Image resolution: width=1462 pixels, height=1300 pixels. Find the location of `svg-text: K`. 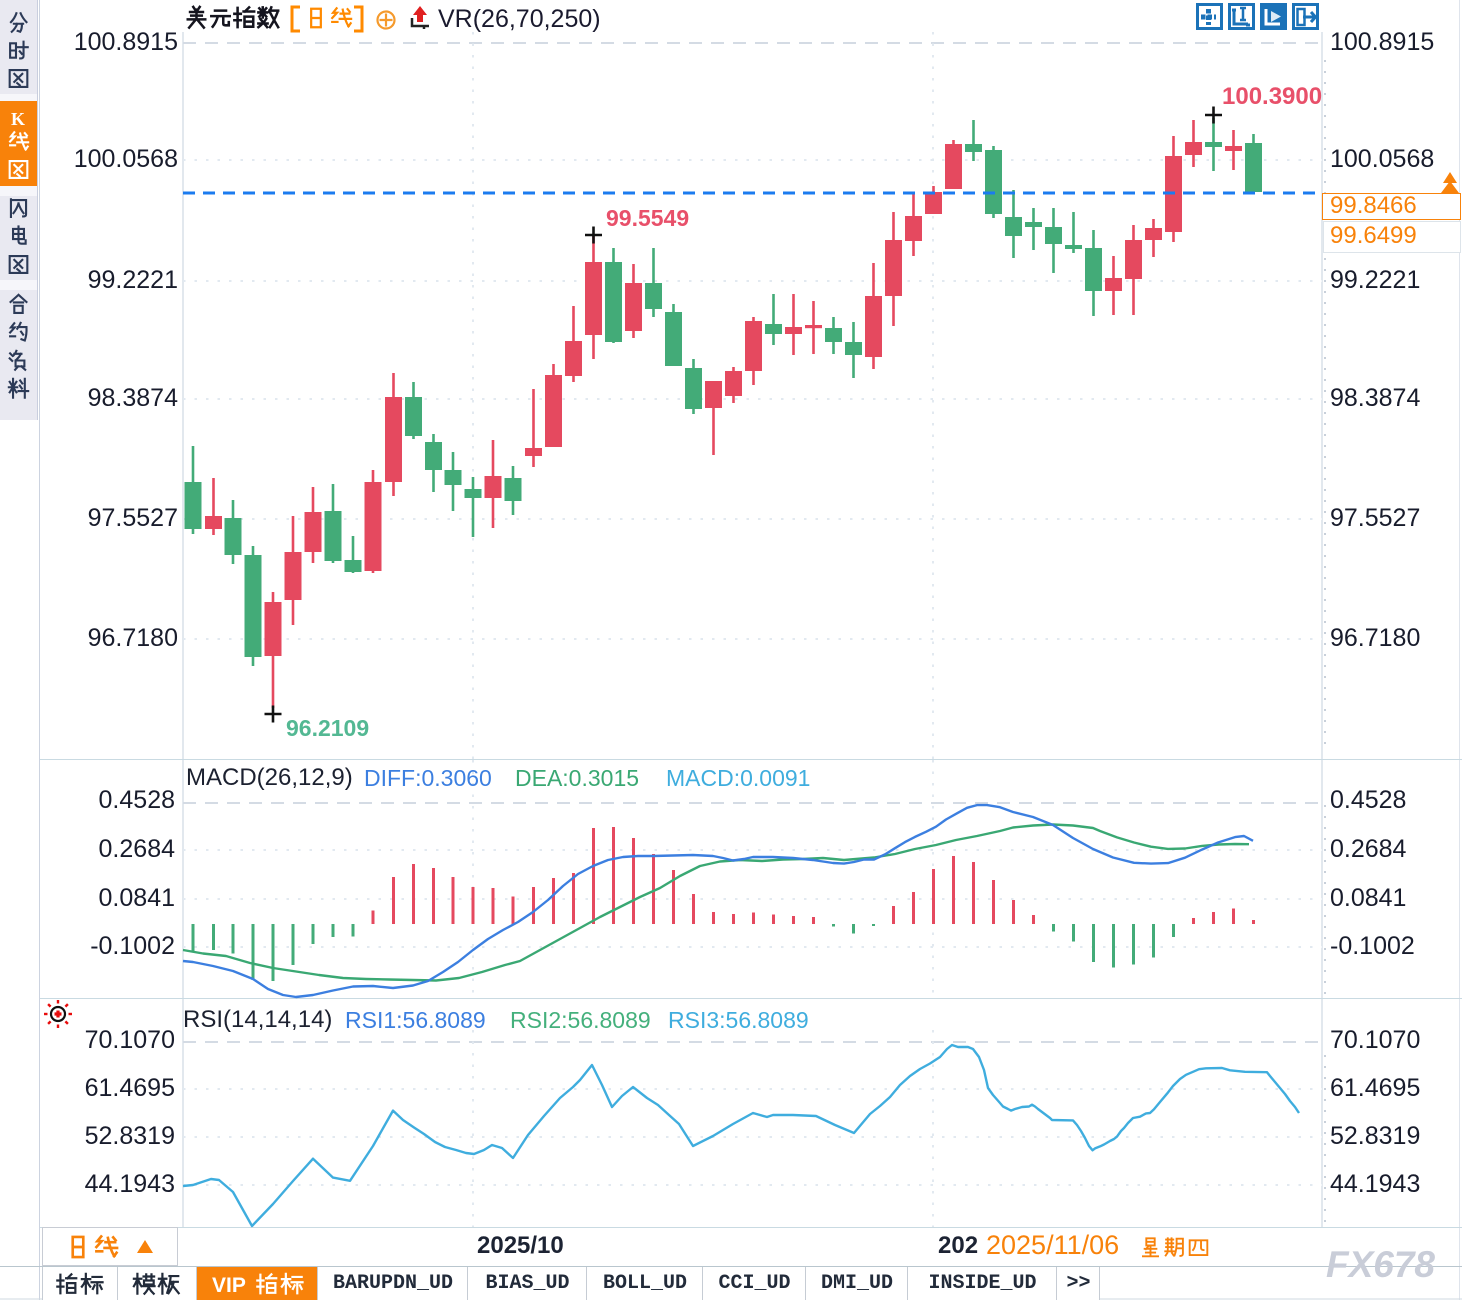

svg-text: K is located at coordinates (18, 119).